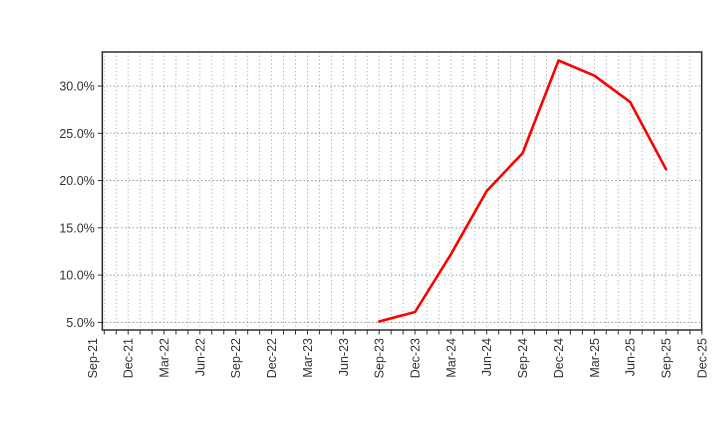 The image size is (720, 440). I want to click on x-tick-label: Mar-22, so click(165, 358).